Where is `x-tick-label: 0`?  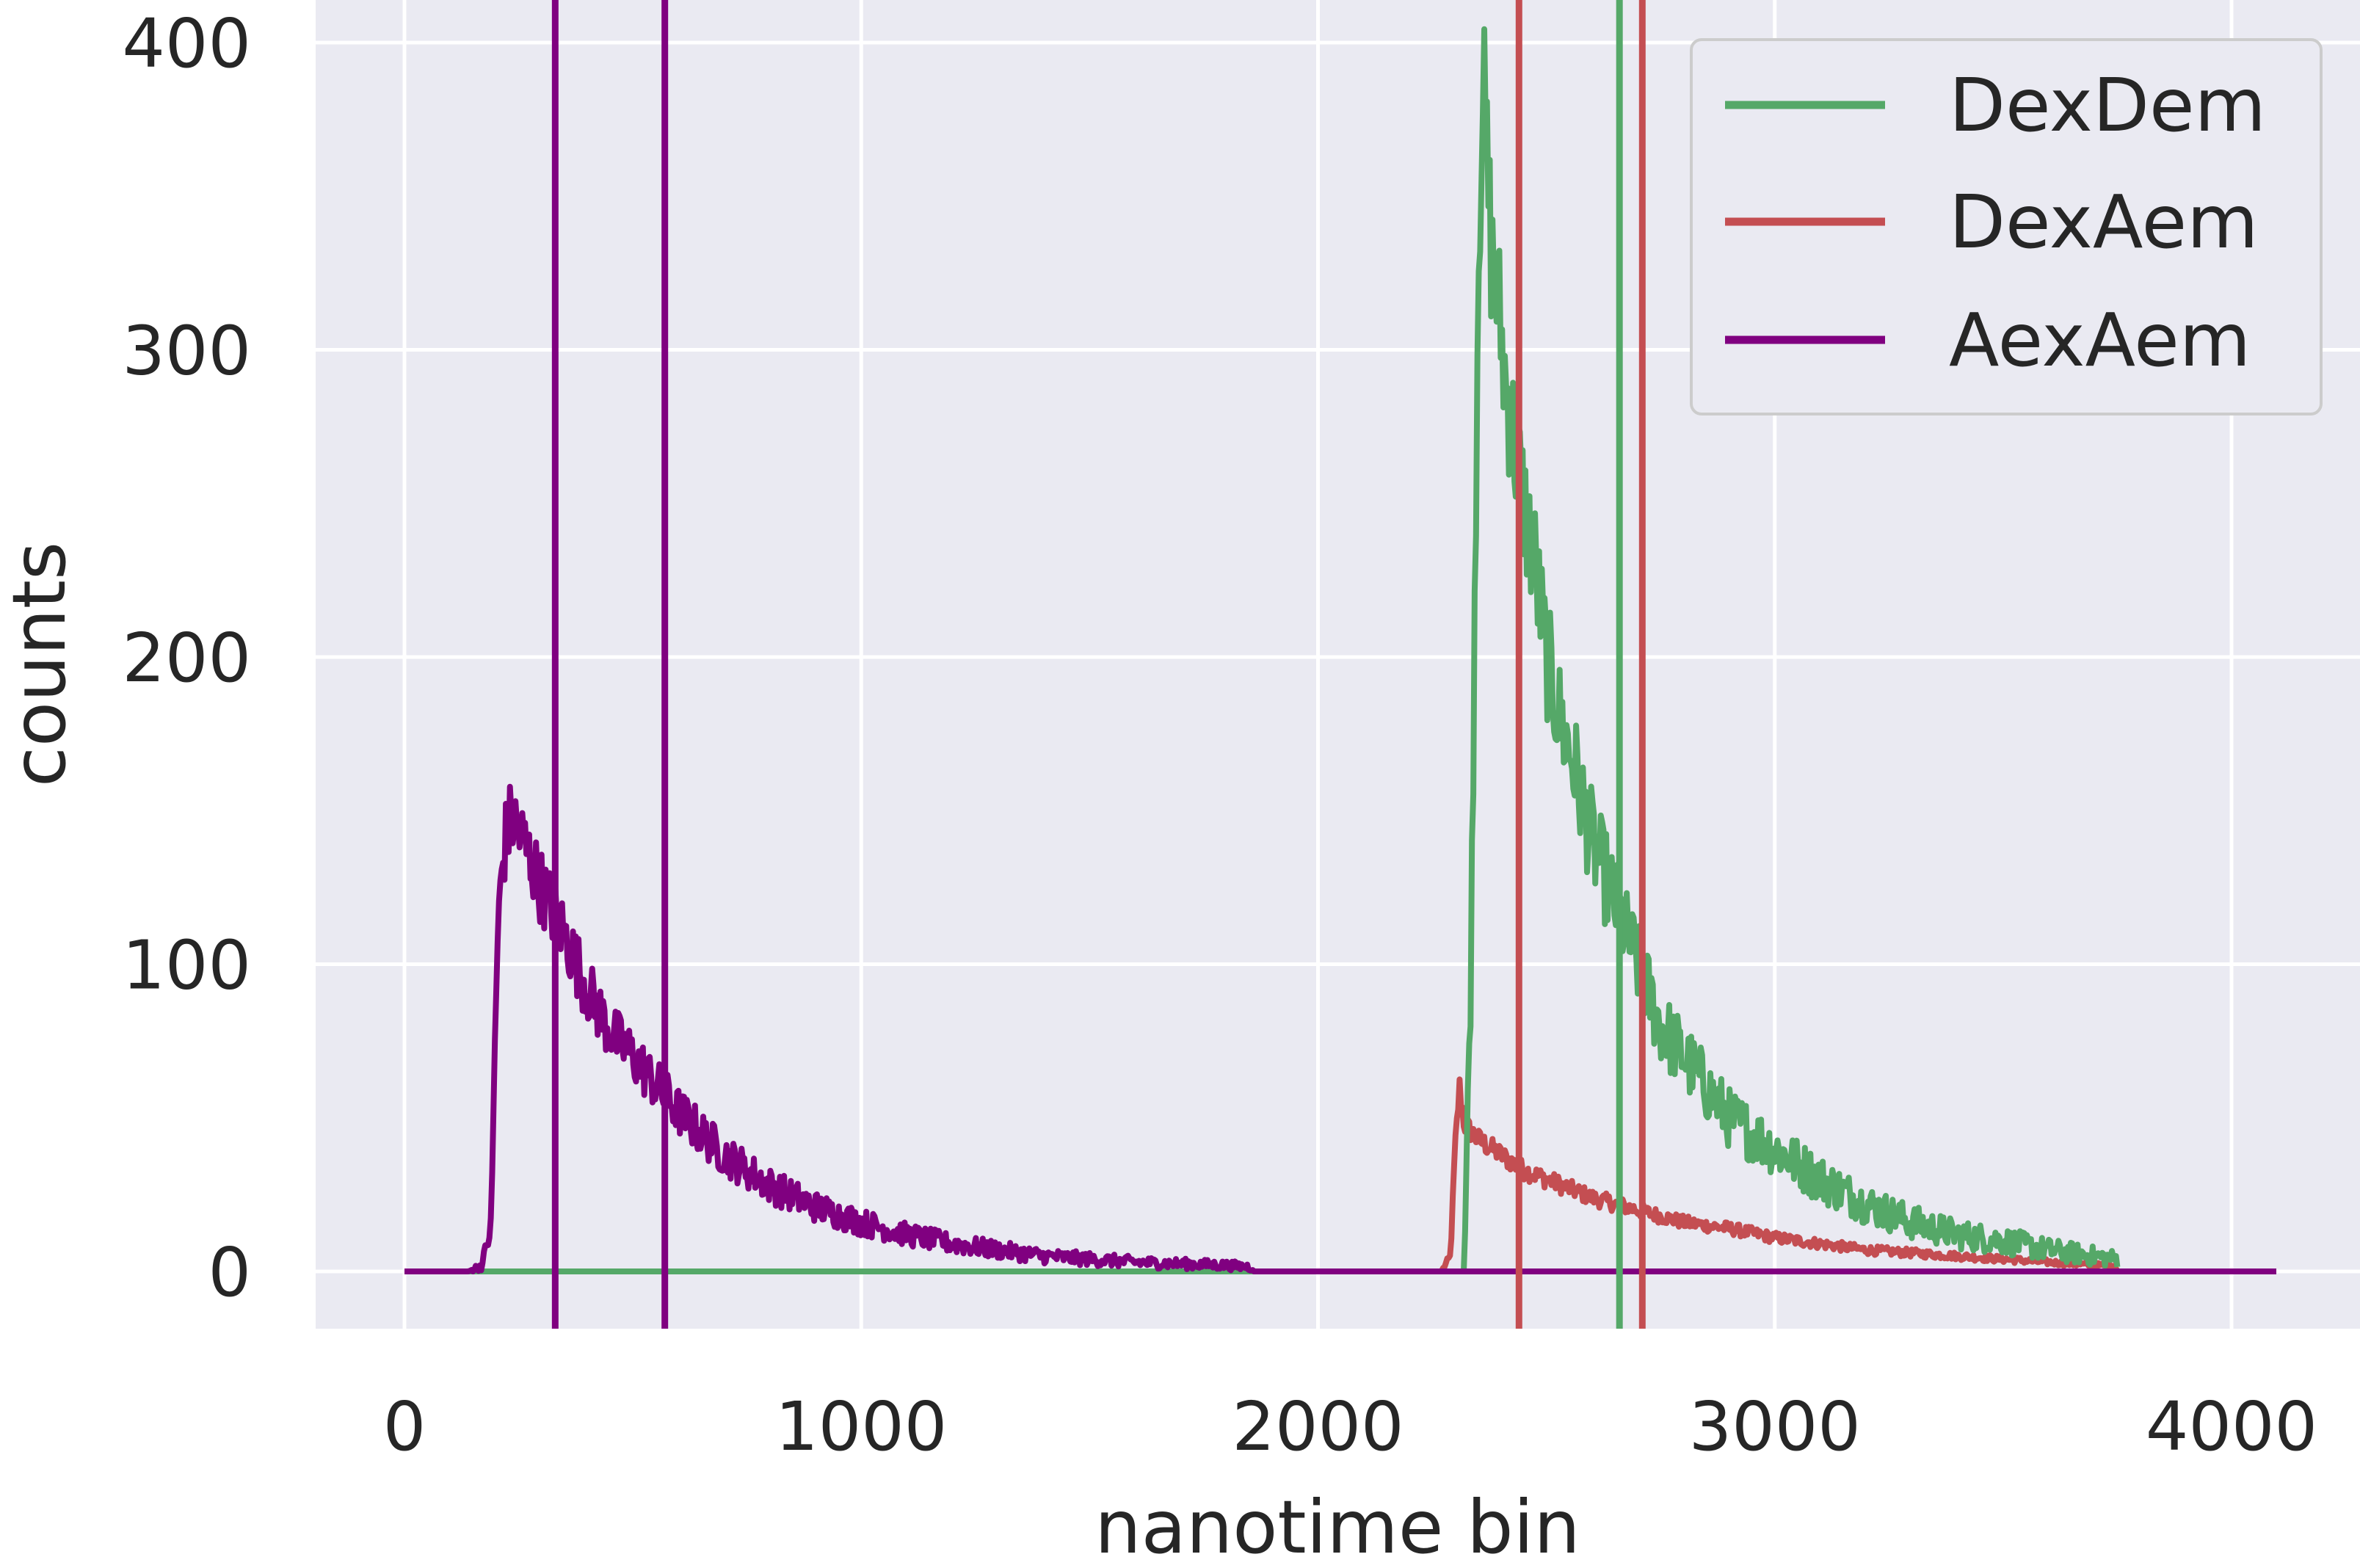 x-tick-label: 0 is located at coordinates (405, 1426).